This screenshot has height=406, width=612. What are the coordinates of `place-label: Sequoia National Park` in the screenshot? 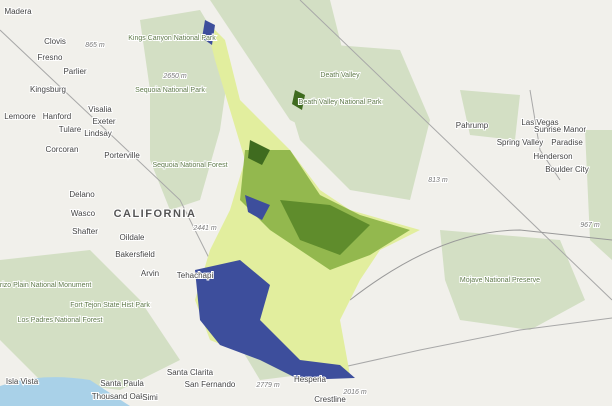 It's located at (170, 90).